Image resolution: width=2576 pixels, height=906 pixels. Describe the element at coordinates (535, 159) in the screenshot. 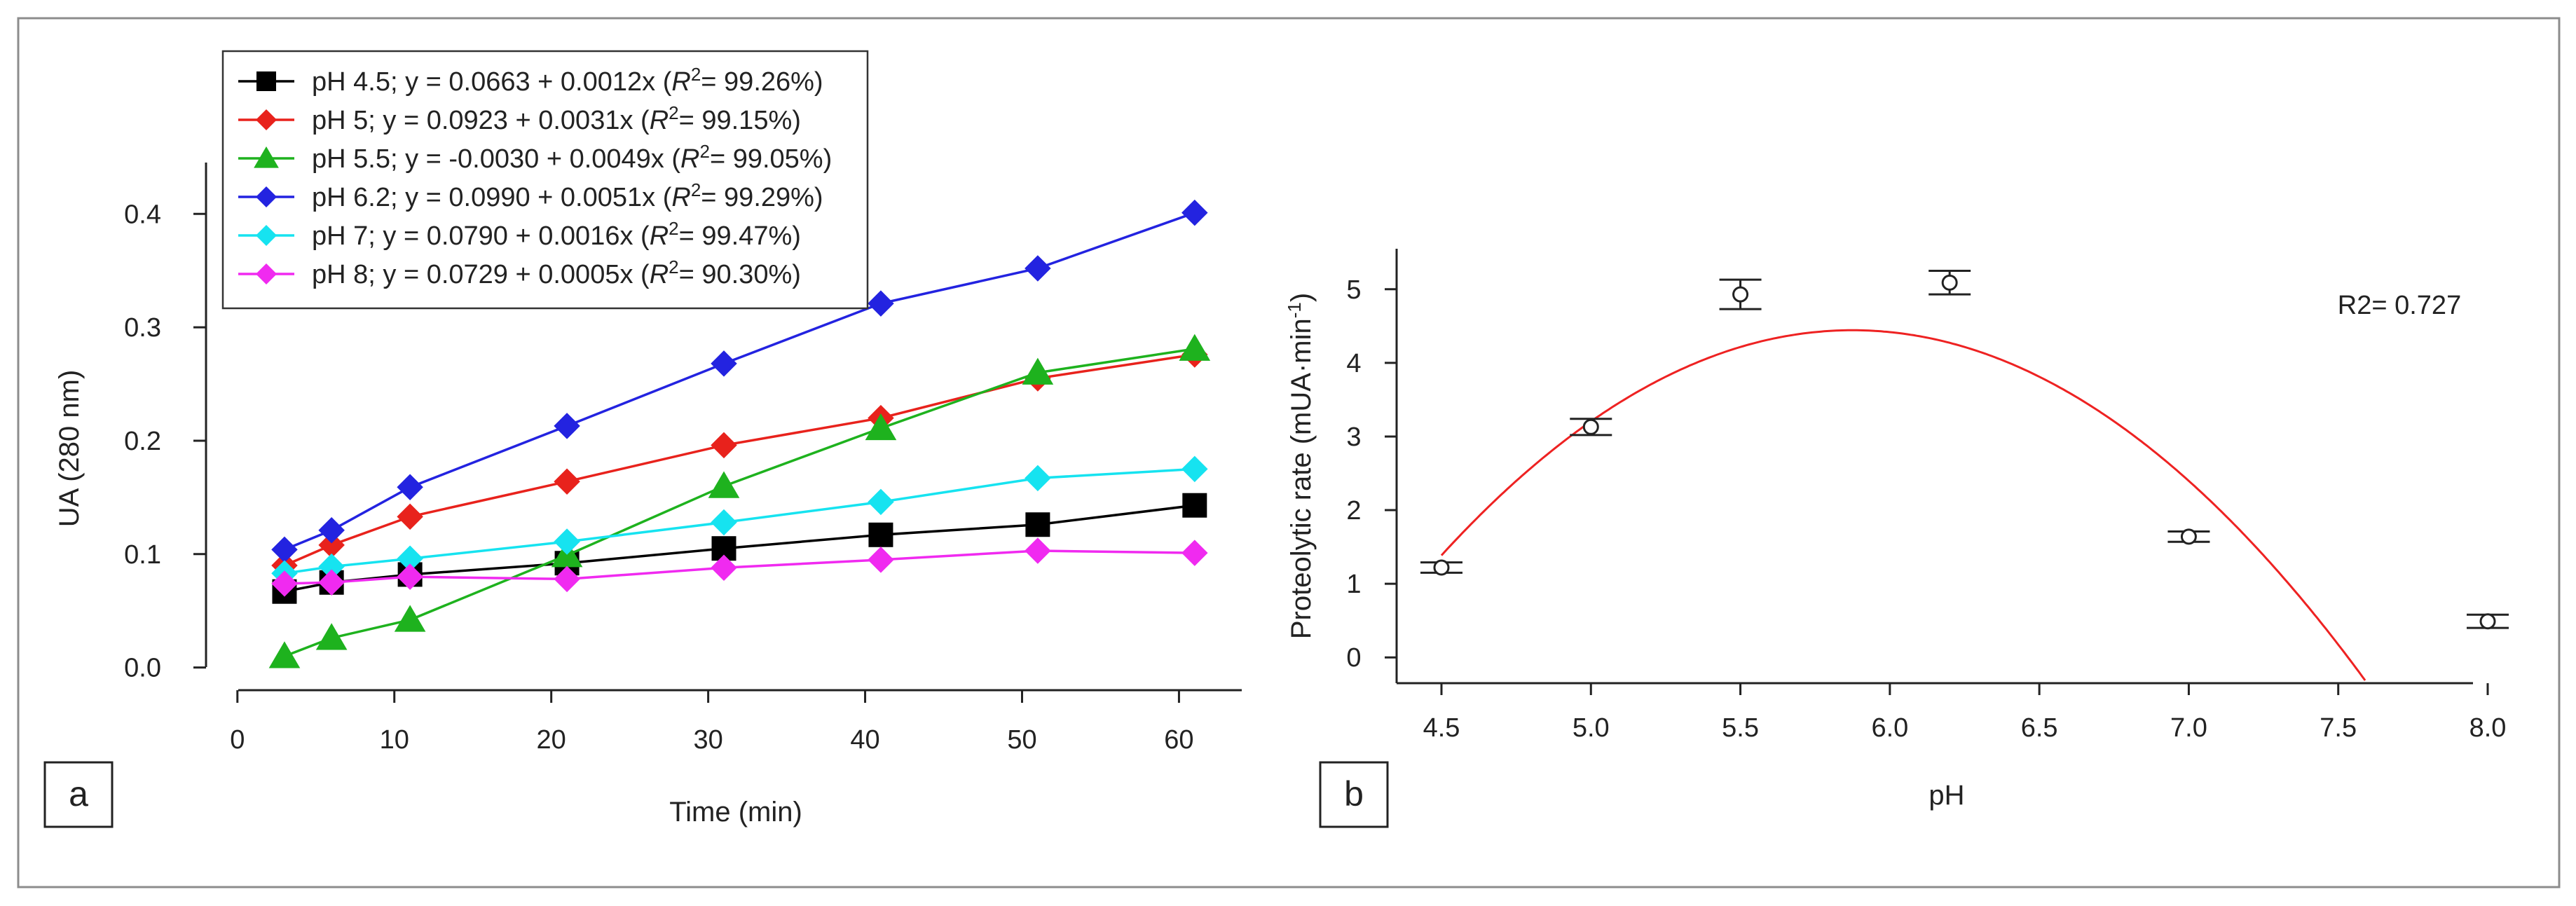

I see `legend-equation: y = -0.0030 + 0.0049x` at that location.